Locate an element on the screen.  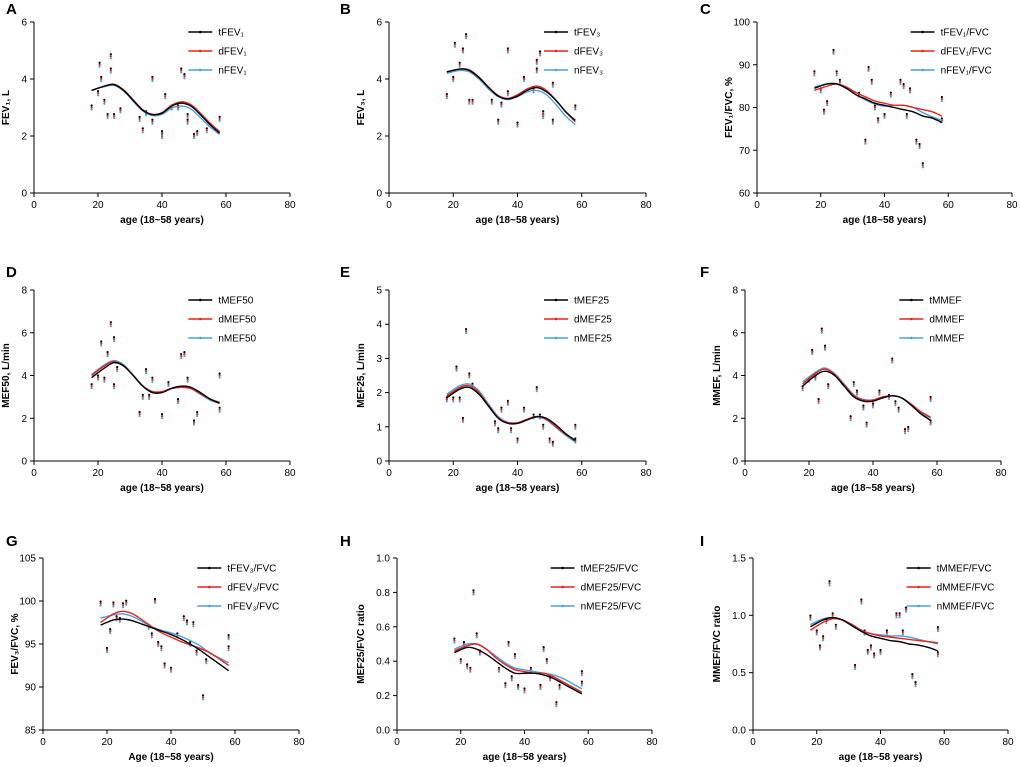
x-axis-label: age (18~58 years) is located at coordinates (518, 488).